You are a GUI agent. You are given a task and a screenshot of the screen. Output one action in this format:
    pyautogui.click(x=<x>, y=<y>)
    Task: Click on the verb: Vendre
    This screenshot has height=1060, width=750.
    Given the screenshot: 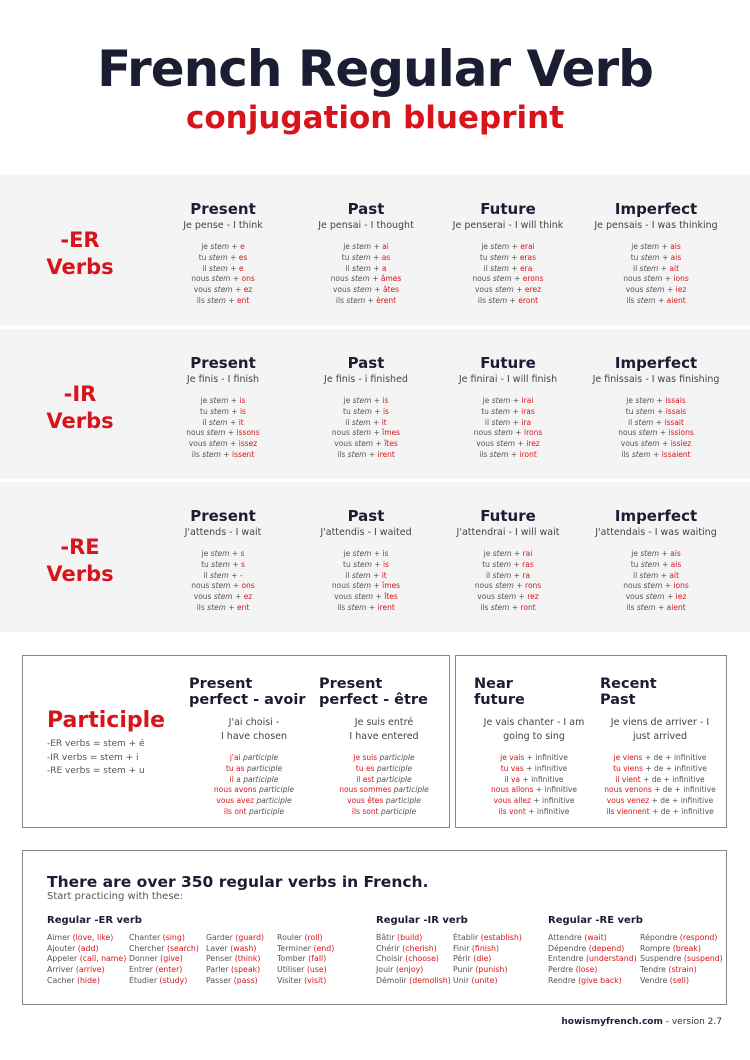 What is the action you would take?
    pyautogui.click(x=654, y=980)
    